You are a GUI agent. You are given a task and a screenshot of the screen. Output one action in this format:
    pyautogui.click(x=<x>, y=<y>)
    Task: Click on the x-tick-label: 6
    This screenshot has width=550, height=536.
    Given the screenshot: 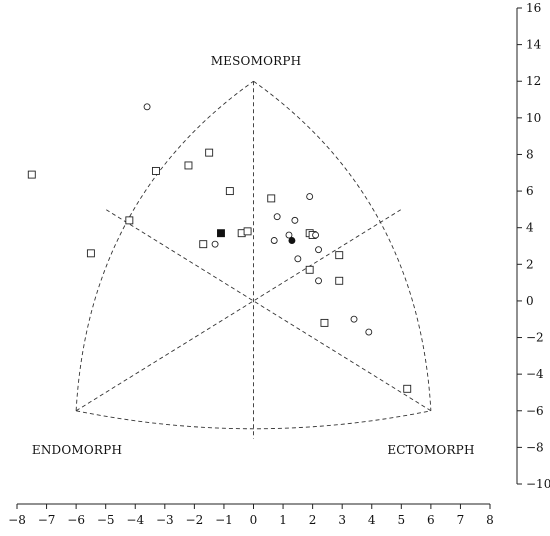 What is the action you would take?
    pyautogui.click(x=431, y=520)
    